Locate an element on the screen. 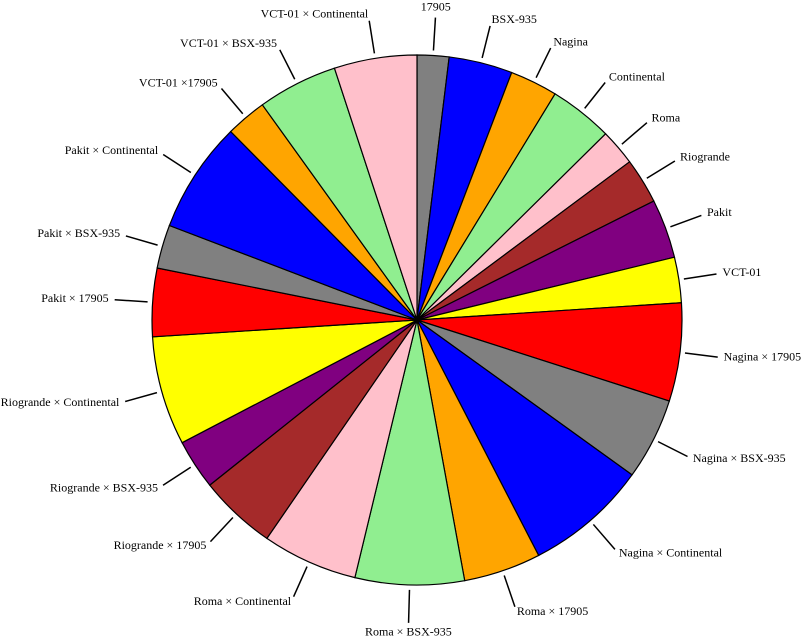 The width and height of the screenshot is (809, 643). slice-label: Pakit × Continental is located at coordinates (112, 150).